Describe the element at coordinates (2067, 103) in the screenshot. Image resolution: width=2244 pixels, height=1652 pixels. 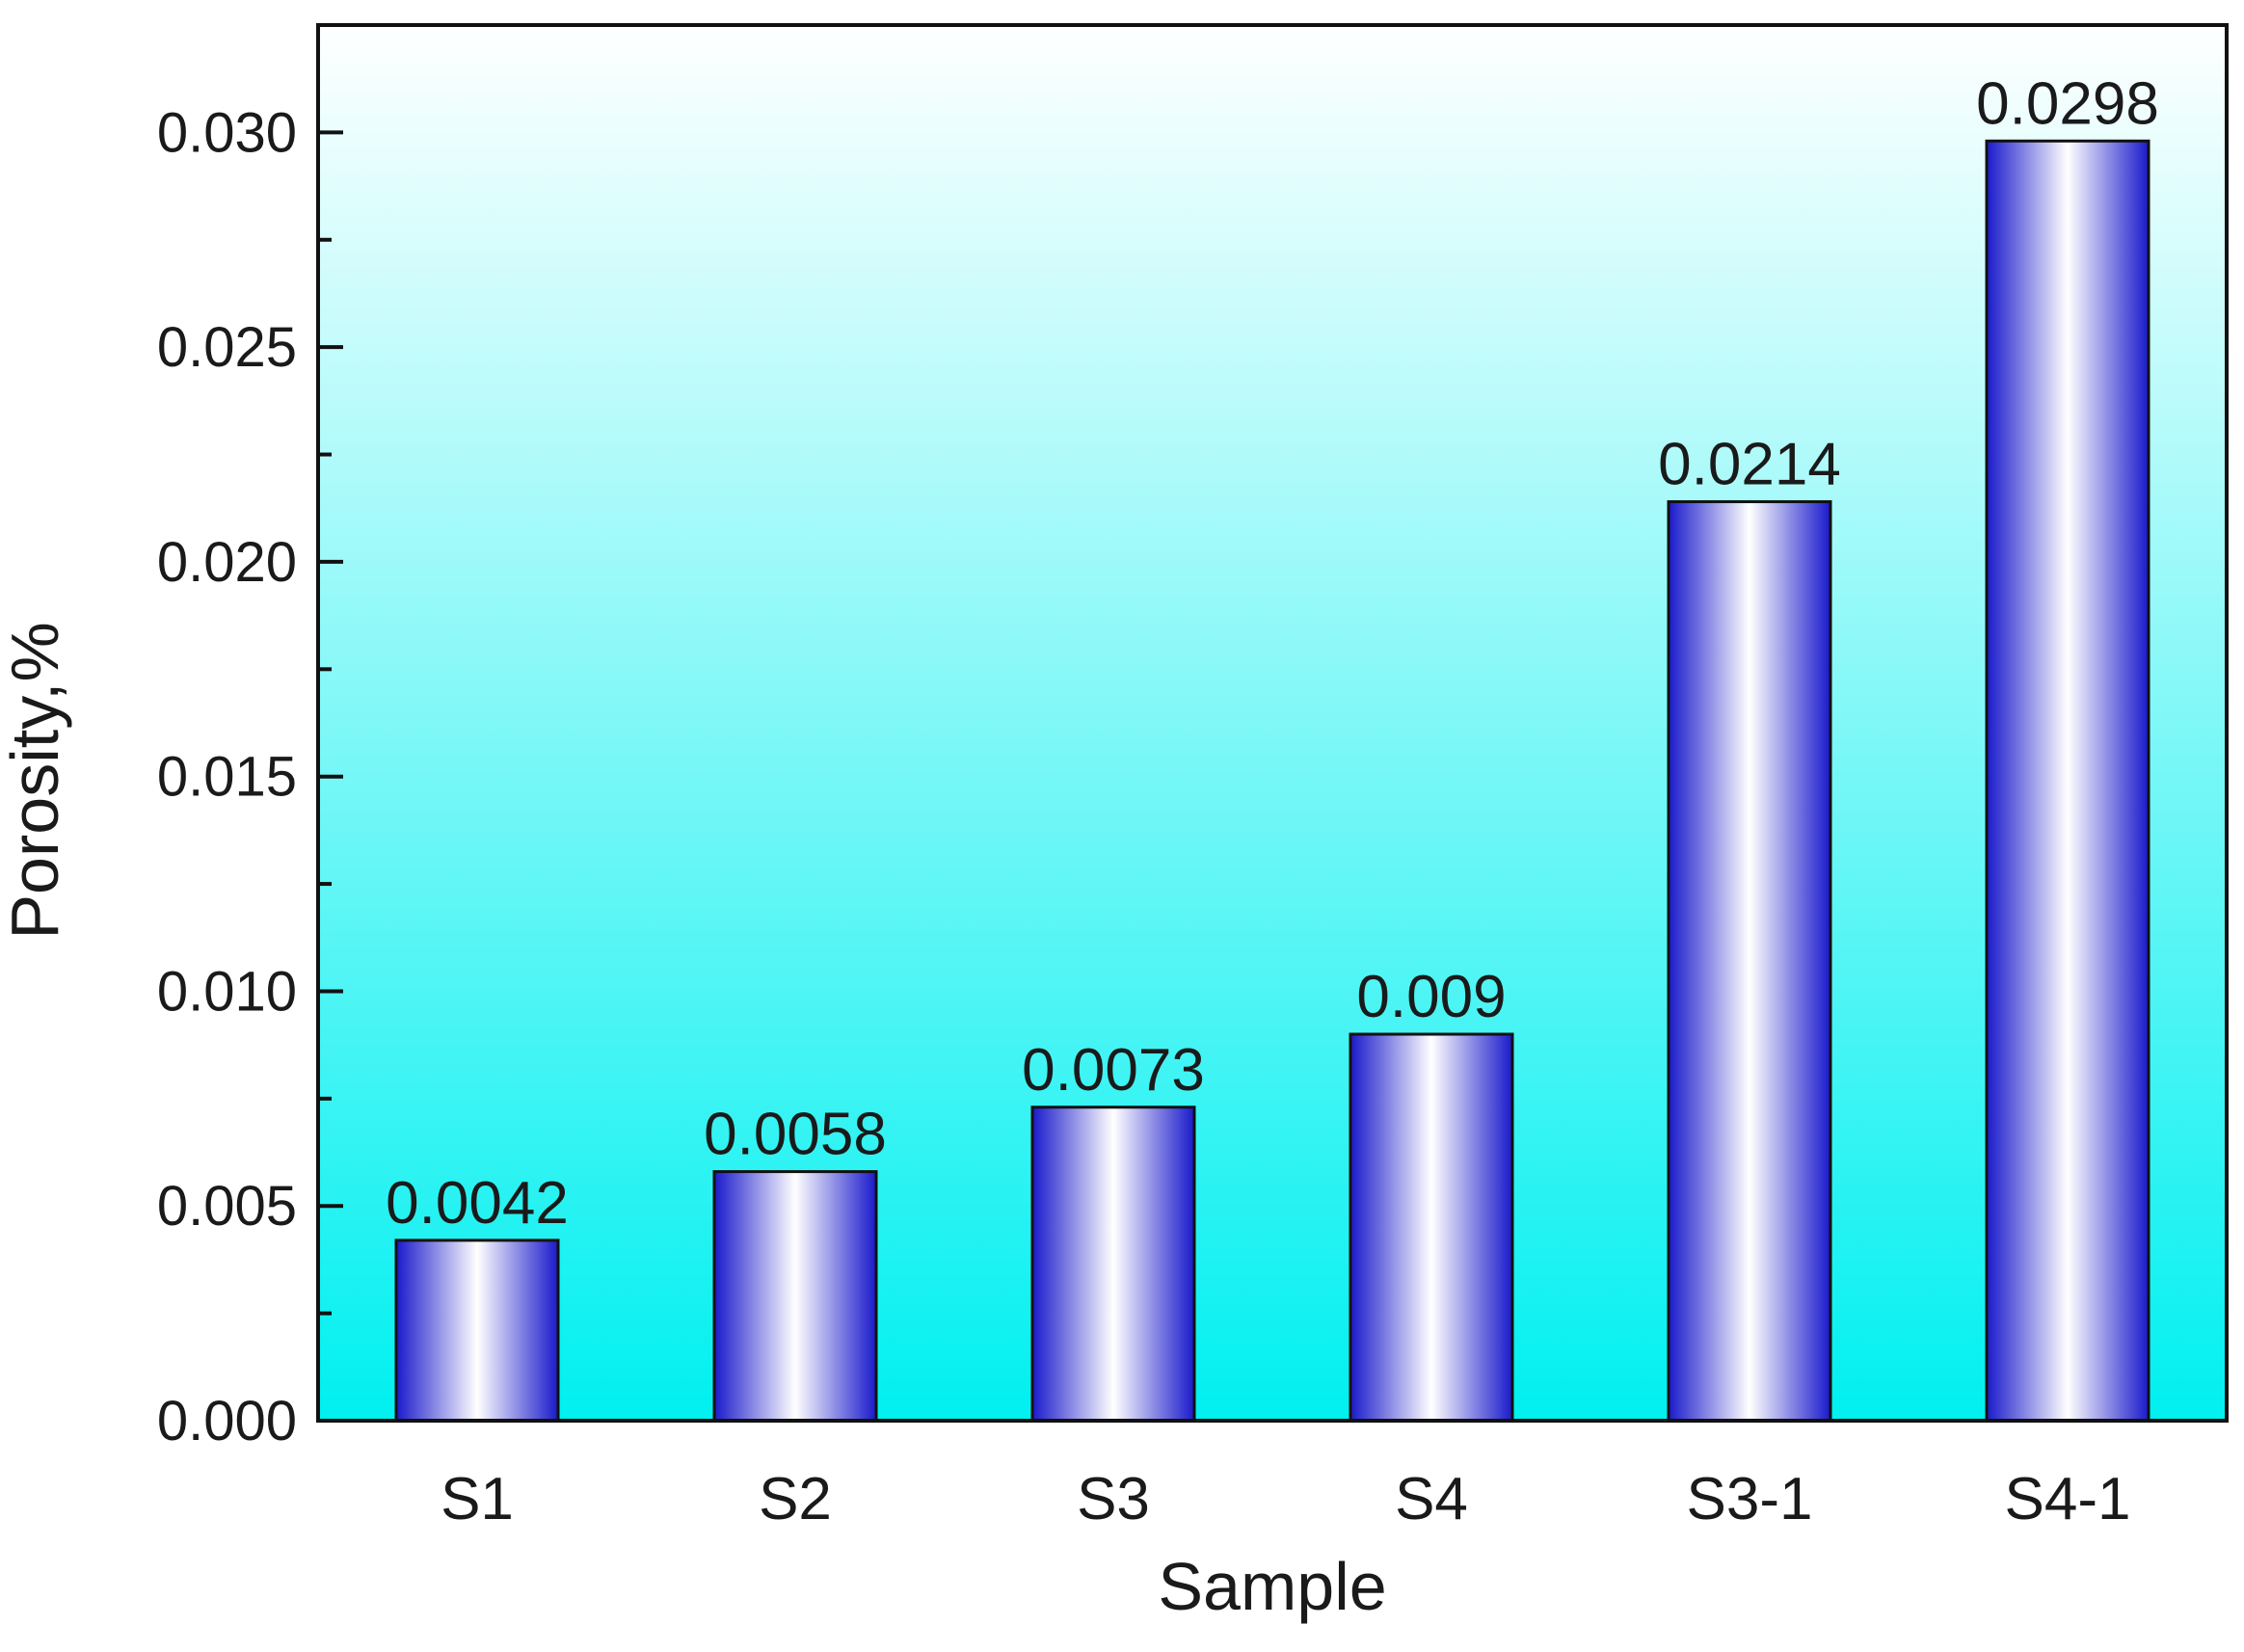
I see `data-label-s4-1: 0.0298` at that location.